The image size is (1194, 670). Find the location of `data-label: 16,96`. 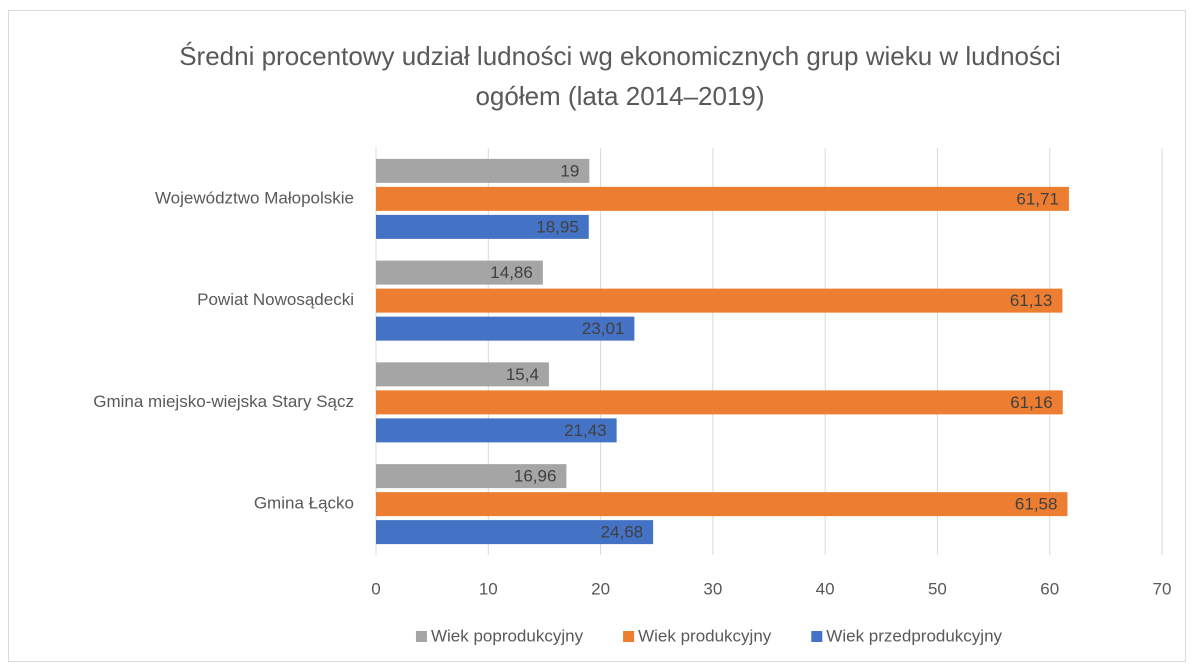

data-label: 16,96 is located at coordinates (535, 476).